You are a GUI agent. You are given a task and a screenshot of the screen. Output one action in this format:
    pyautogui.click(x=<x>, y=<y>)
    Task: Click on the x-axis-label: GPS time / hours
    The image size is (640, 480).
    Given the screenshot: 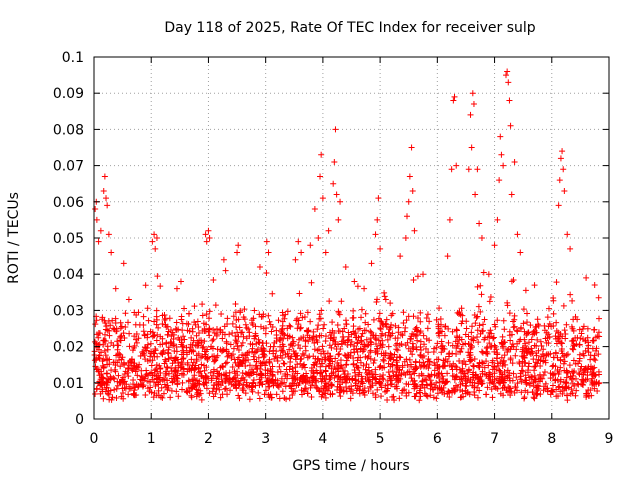 What is the action you would take?
    pyautogui.click(x=350, y=466)
    